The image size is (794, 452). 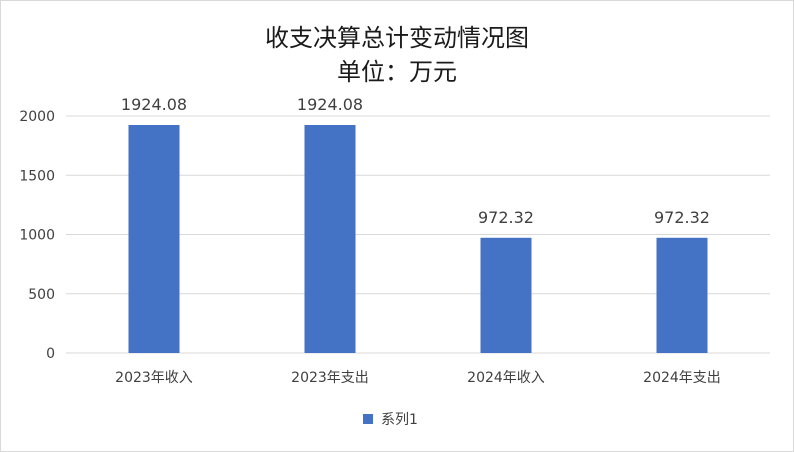 I want to click on y-tick-label: 1500, so click(x=37, y=176).